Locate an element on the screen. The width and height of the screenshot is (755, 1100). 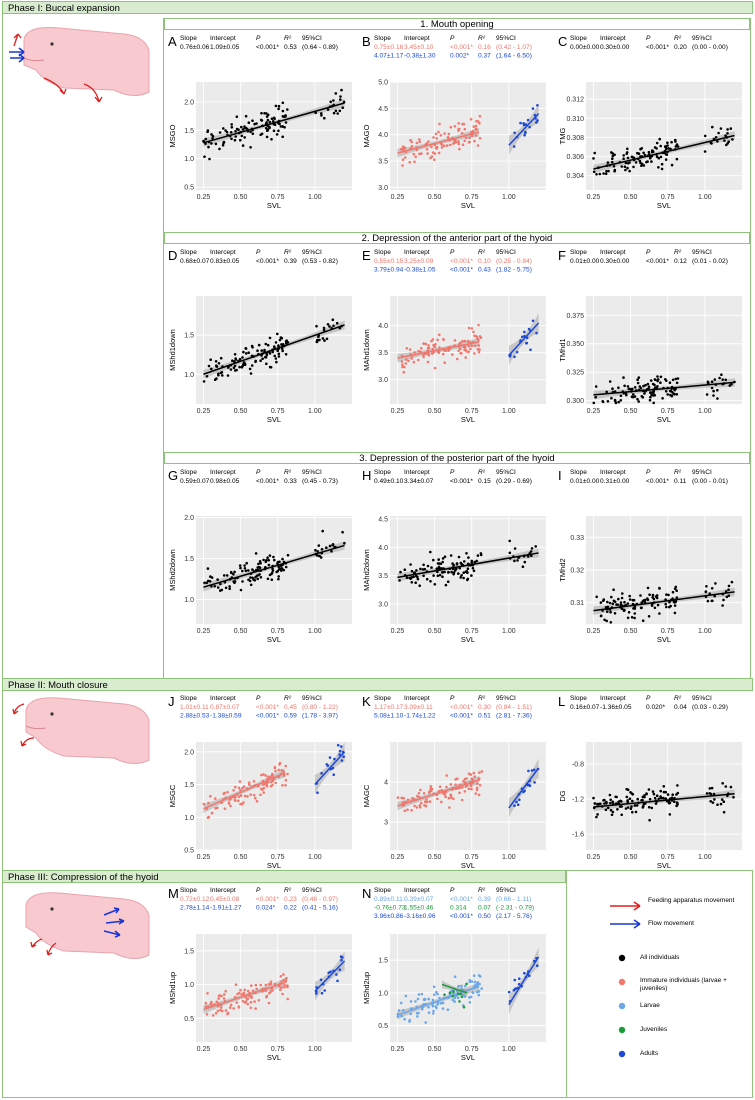
y-tick-label: 3.5 is located at coordinates (383, 162).